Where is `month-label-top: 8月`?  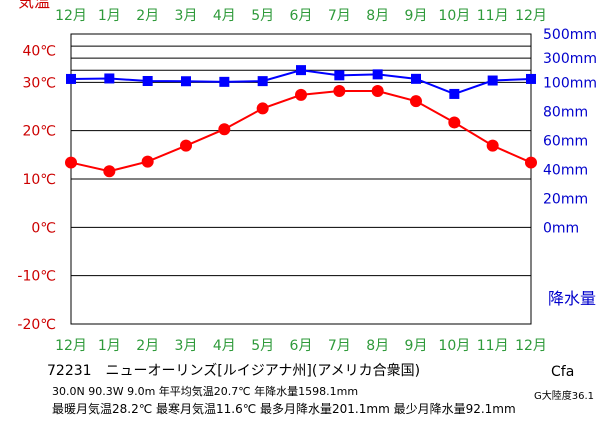
month-label-top: 8月 is located at coordinates (377, 16).